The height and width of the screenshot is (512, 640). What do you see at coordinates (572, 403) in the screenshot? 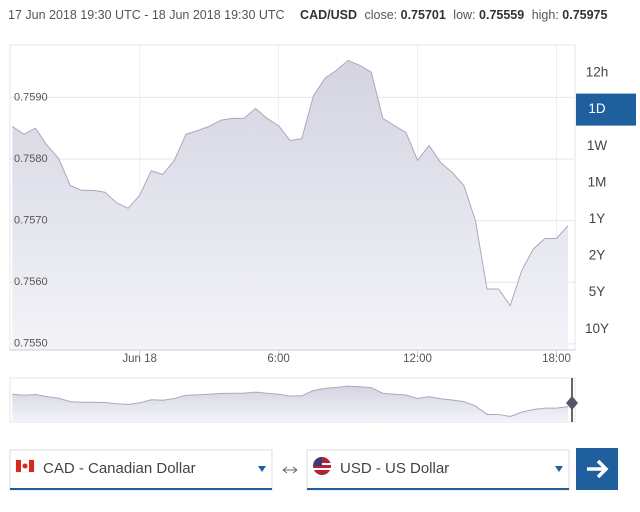
I see `navigator-handle` at bounding box center [572, 403].